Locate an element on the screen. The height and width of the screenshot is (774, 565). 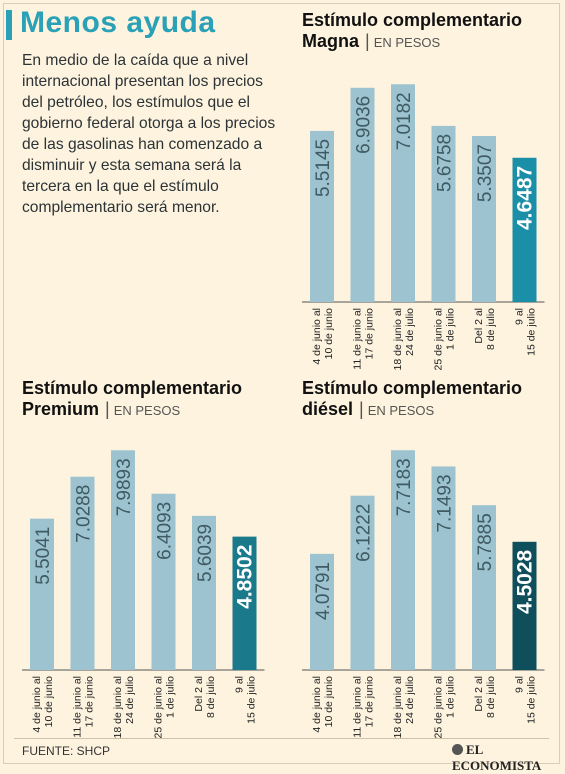
chart-premium-value-label-0: 5.5041 is located at coordinates (43, 556).